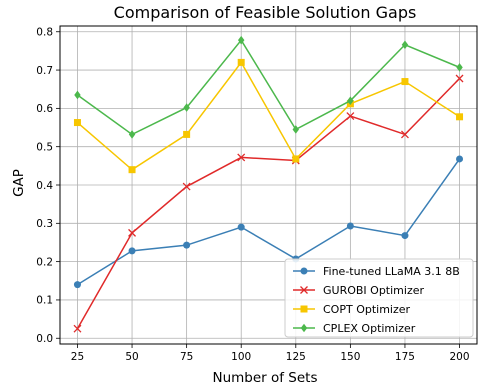 The width and height of the screenshot is (487, 391). Describe the element at coordinates (77, 357) in the screenshot. I see `x-tick-label: 25` at that location.